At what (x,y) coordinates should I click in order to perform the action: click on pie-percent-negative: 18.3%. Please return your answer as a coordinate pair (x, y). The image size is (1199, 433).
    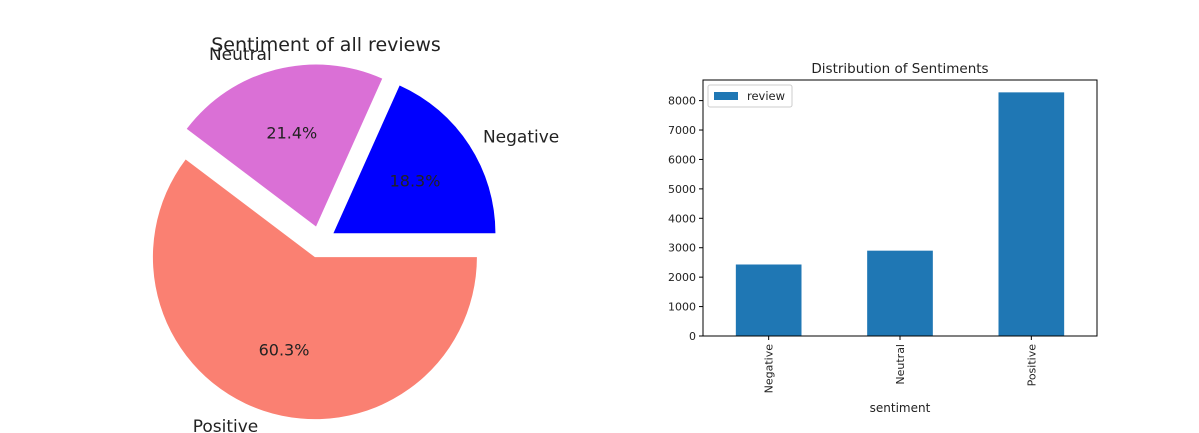
    Looking at the image, I should click on (415, 180).